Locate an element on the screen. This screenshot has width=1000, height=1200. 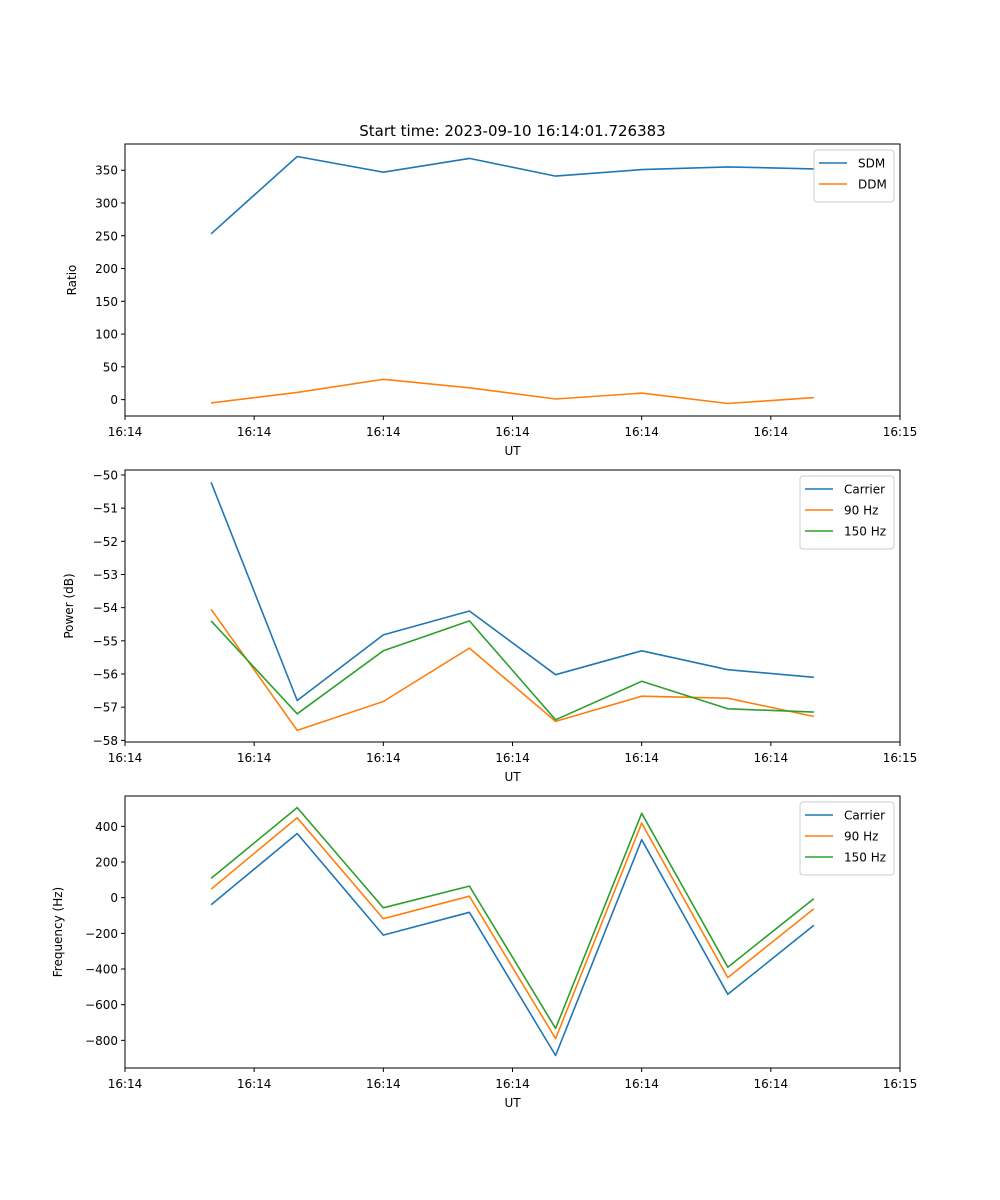
y-tick-label: −57 is located at coordinates (105, 708).